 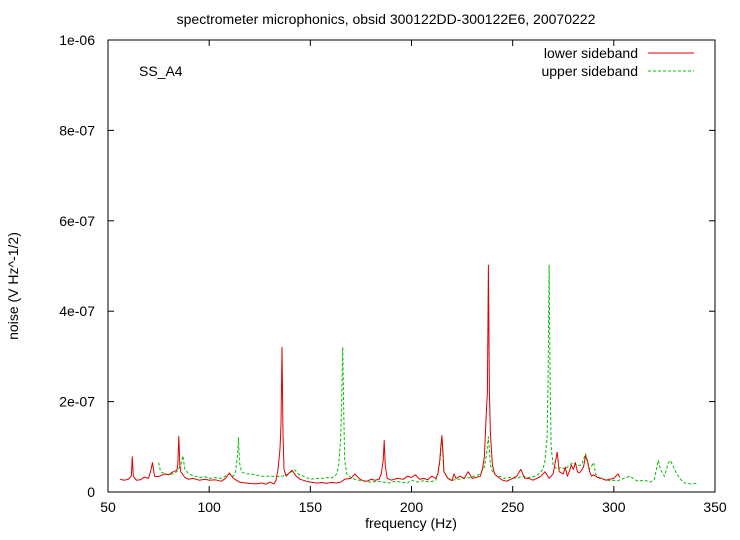 I want to click on x-axis-label: frequency (Hz), so click(x=411, y=523).